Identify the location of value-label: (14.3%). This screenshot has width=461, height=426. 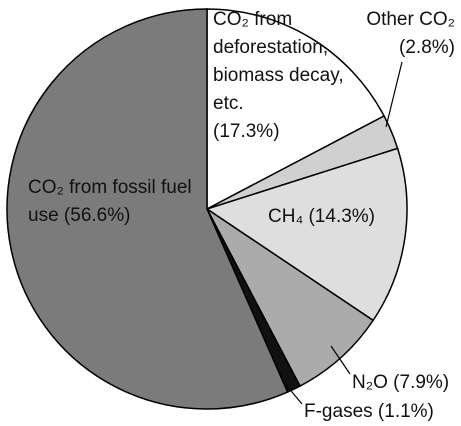
(342, 216).